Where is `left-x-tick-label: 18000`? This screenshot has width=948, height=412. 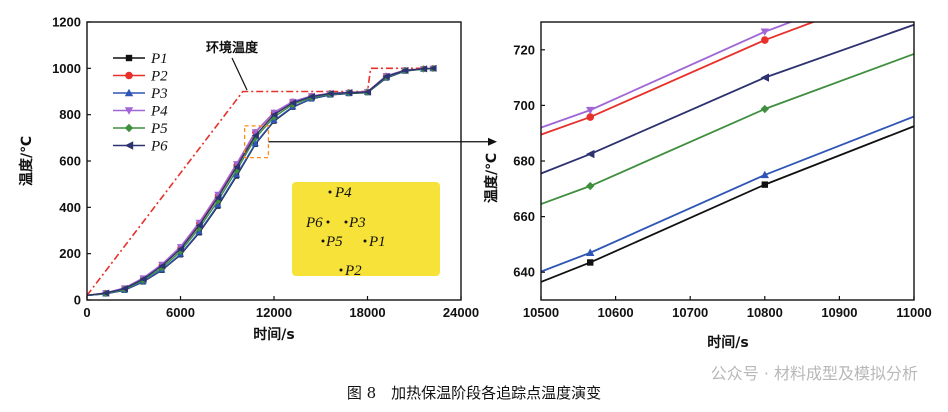 left-x-tick-label: 18000 is located at coordinates (367, 312).